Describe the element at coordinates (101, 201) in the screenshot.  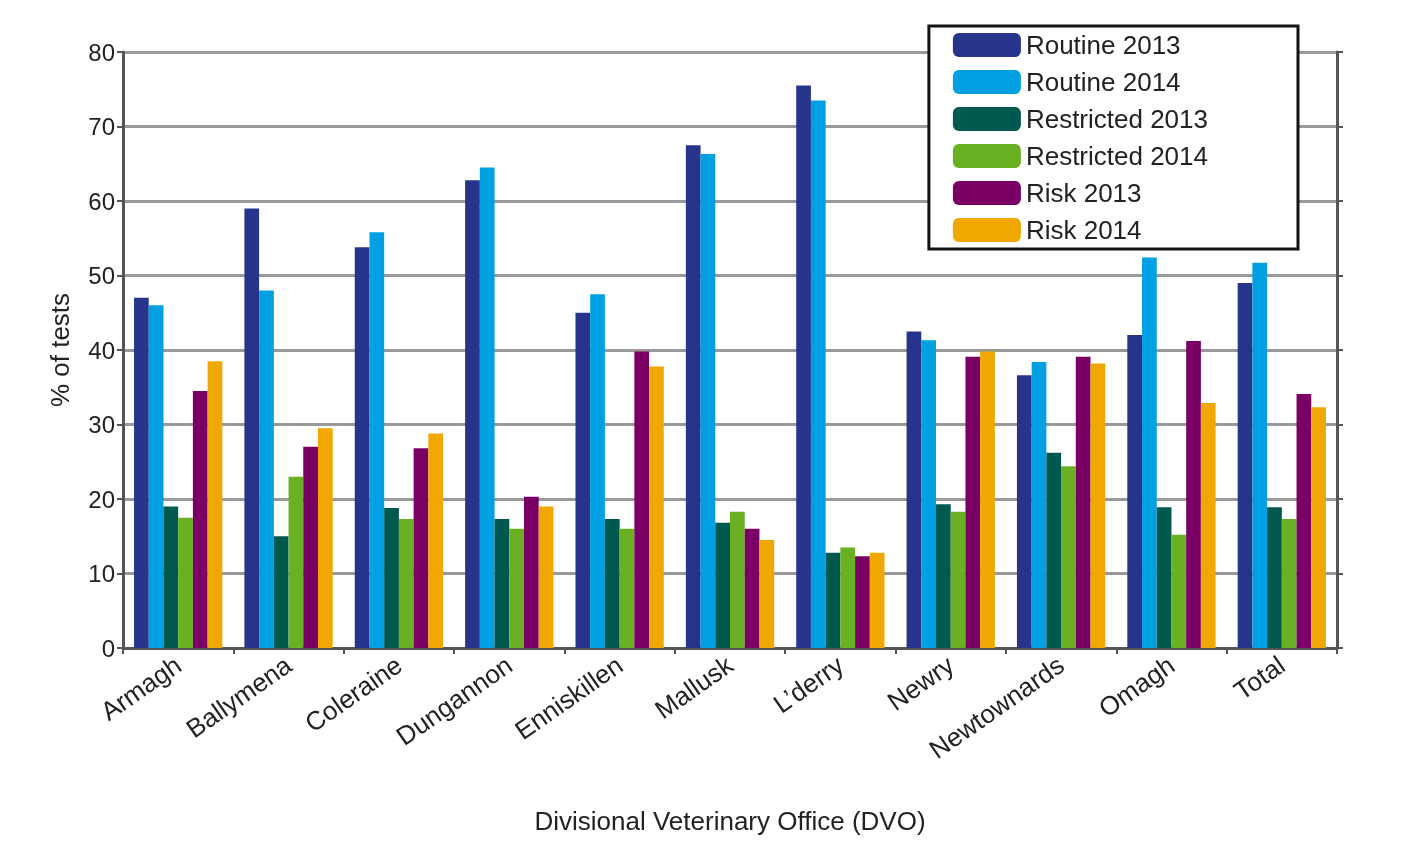
I see `y-tick-label: 60` at that location.